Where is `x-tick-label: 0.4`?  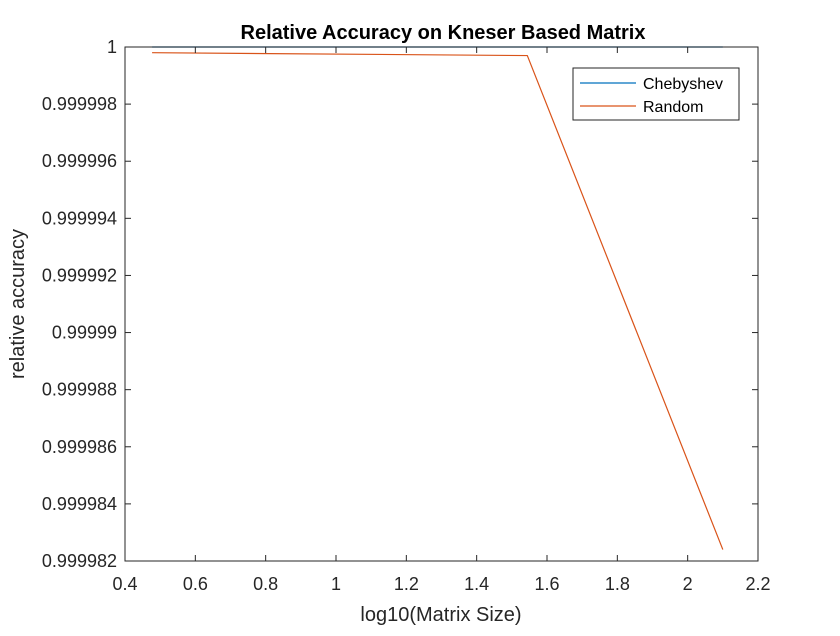
x-tick-label: 0.4 is located at coordinates (124, 584).